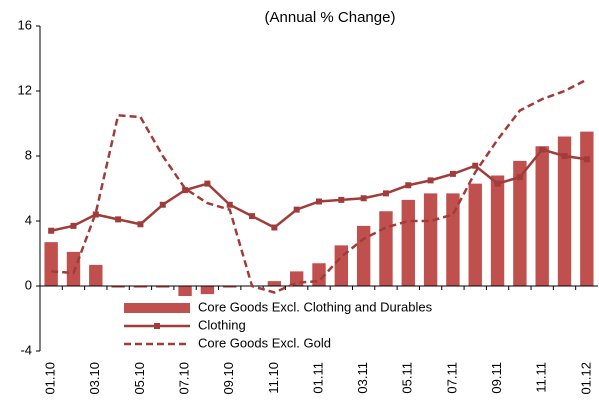 The width and height of the screenshot is (599, 410). I want to click on x-tick-label: 11.10, so click(273, 378).